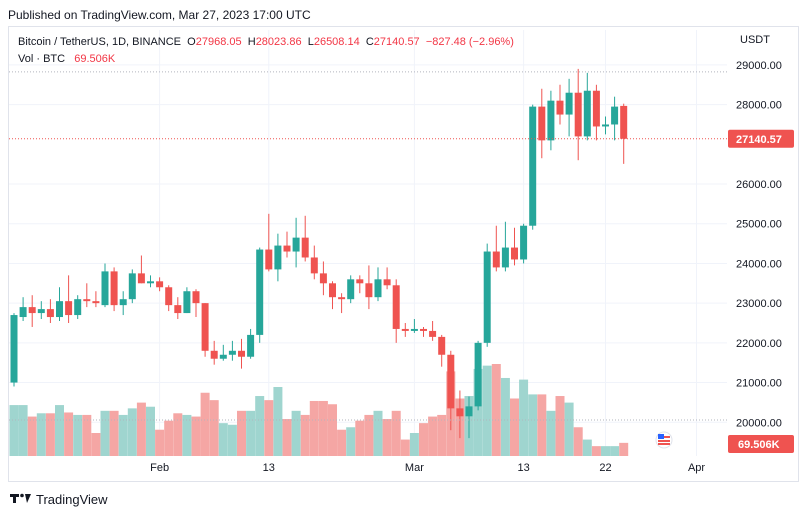 Image resolution: width=807 pixels, height=518 pixels. What do you see at coordinates (21, 499) in the screenshot?
I see `tradingview-logo-icon` at bounding box center [21, 499].